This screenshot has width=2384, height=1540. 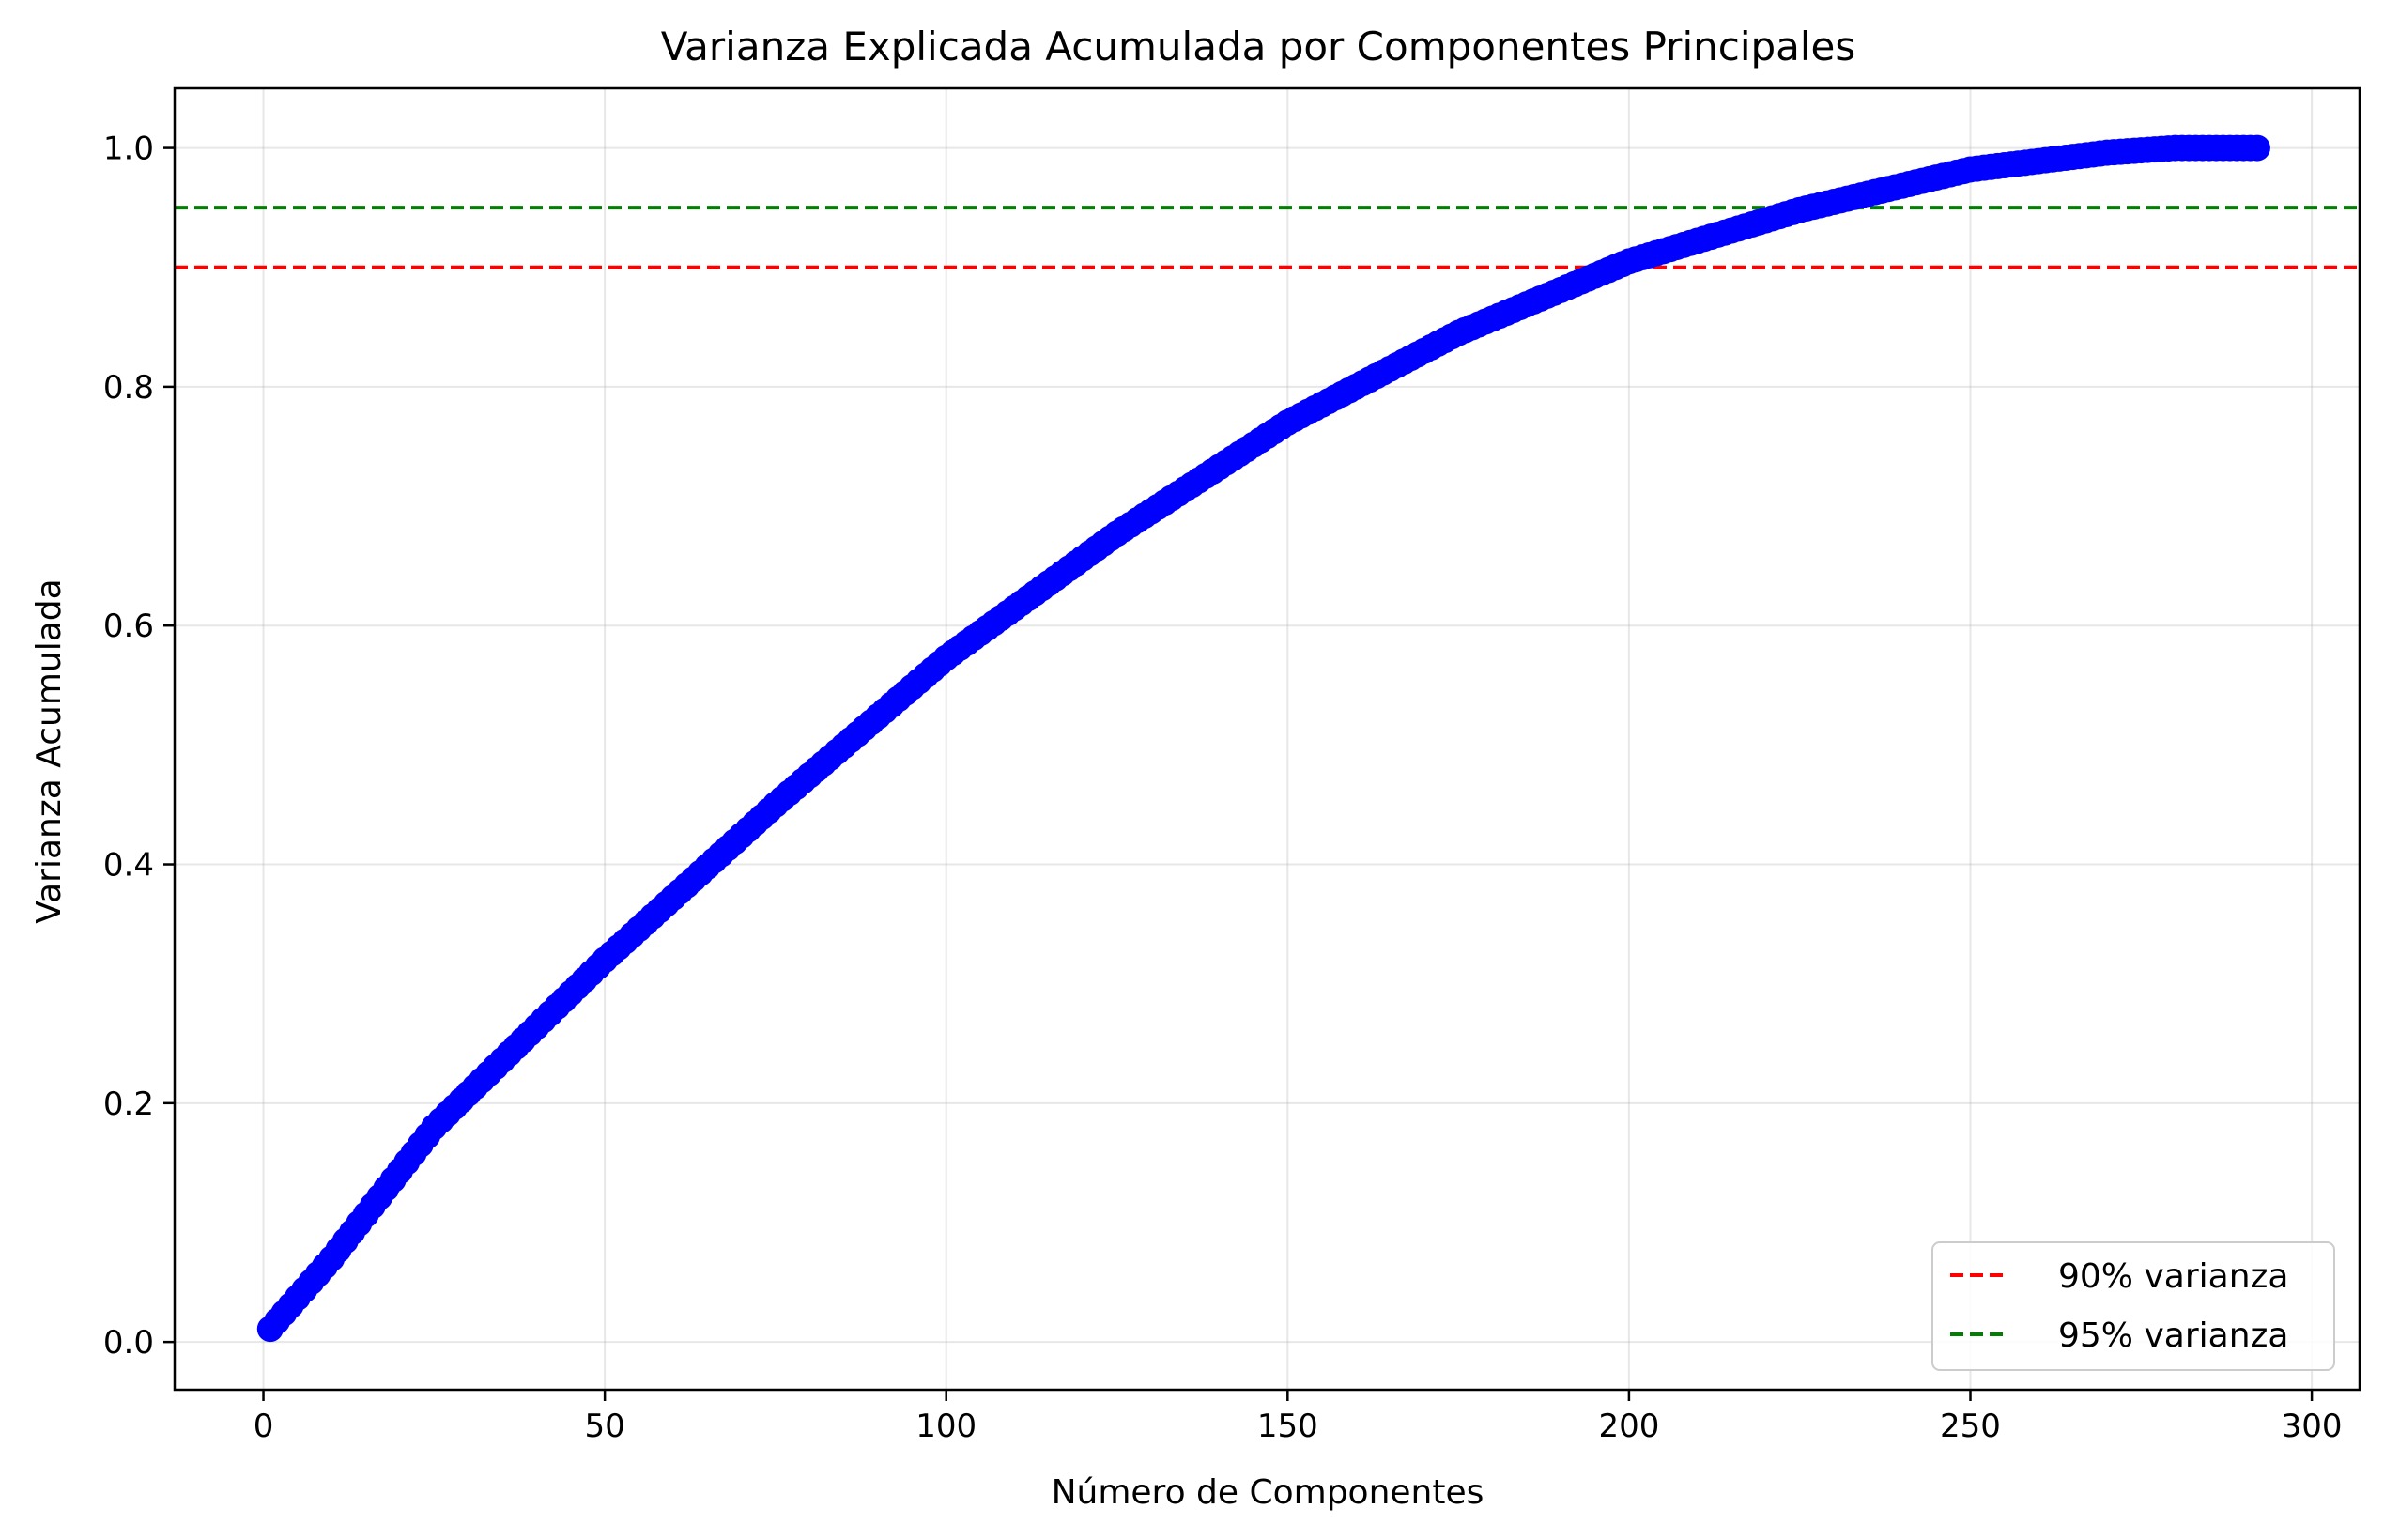 What do you see at coordinates (128, 626) in the screenshot?
I see `y-tick-label: 0.6` at bounding box center [128, 626].